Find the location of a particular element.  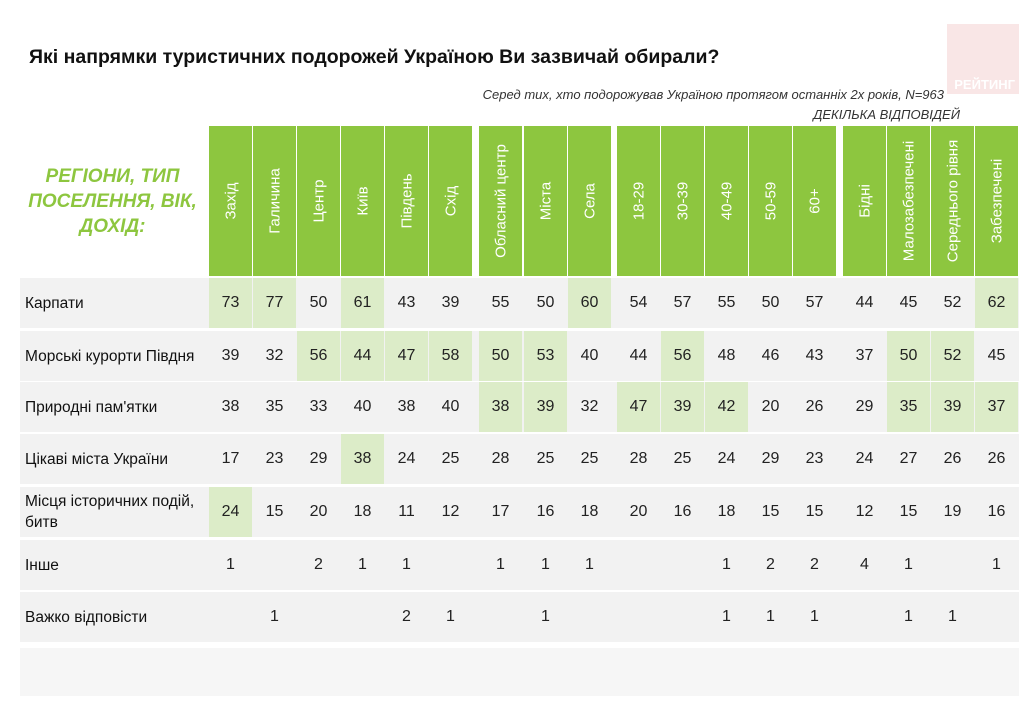

column-header-label: Південь is located at coordinates (406, 201).